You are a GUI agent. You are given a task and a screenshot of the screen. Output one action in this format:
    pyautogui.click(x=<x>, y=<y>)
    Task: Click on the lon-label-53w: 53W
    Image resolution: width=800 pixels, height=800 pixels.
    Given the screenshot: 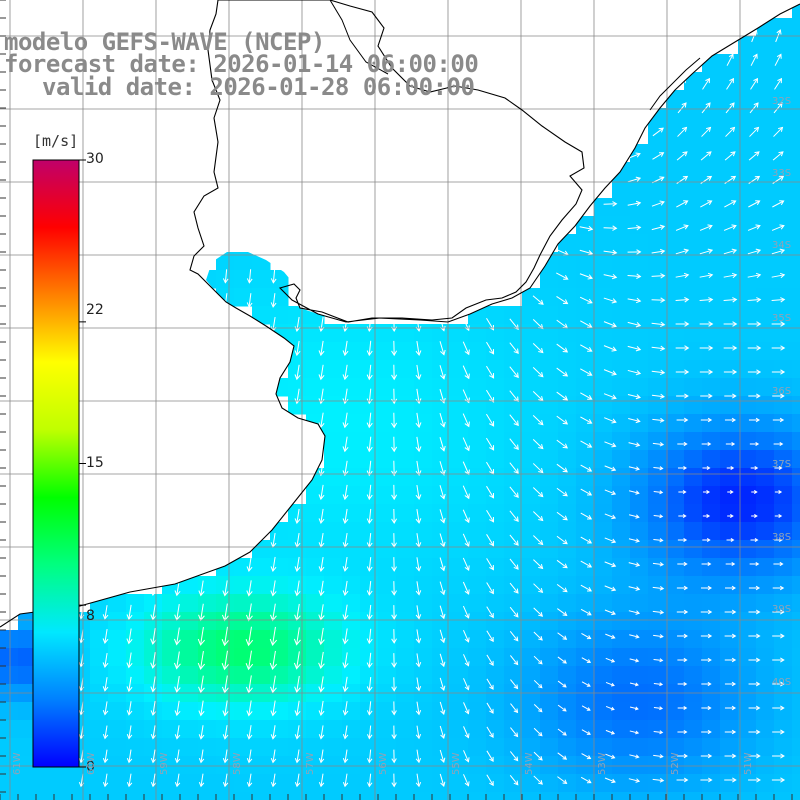 What is the action you would take?
    pyautogui.click(x=602, y=763)
    